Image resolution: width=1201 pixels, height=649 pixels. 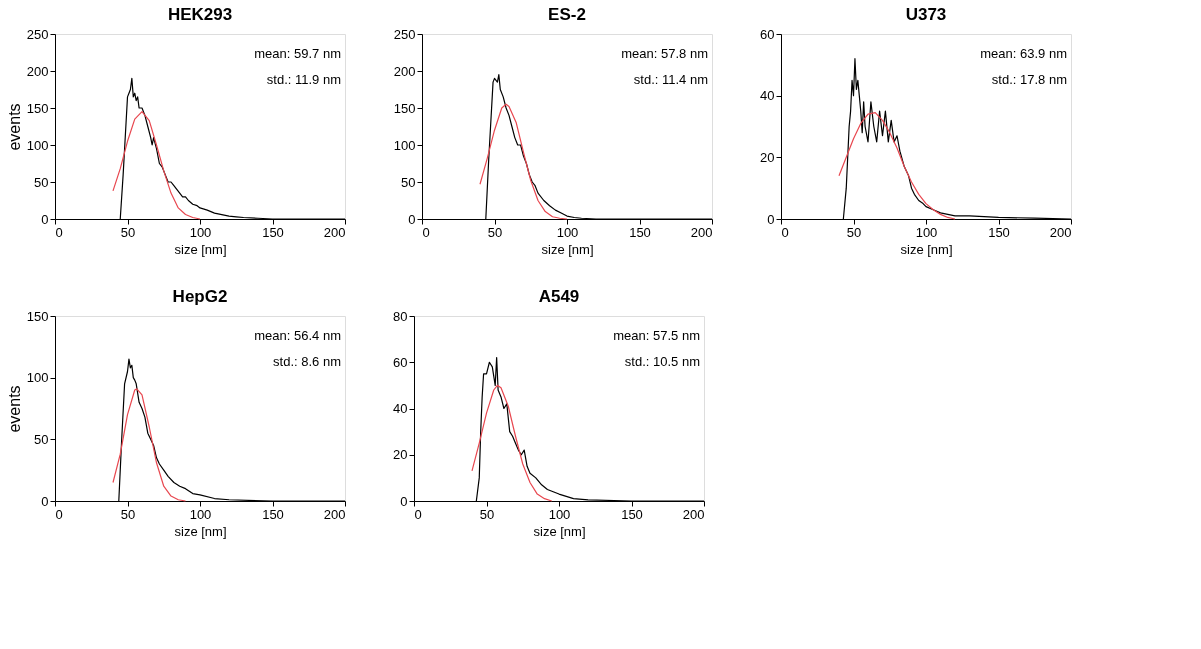 I want to click on annotation: std.: 11.9 nm, so click(x=303, y=79).